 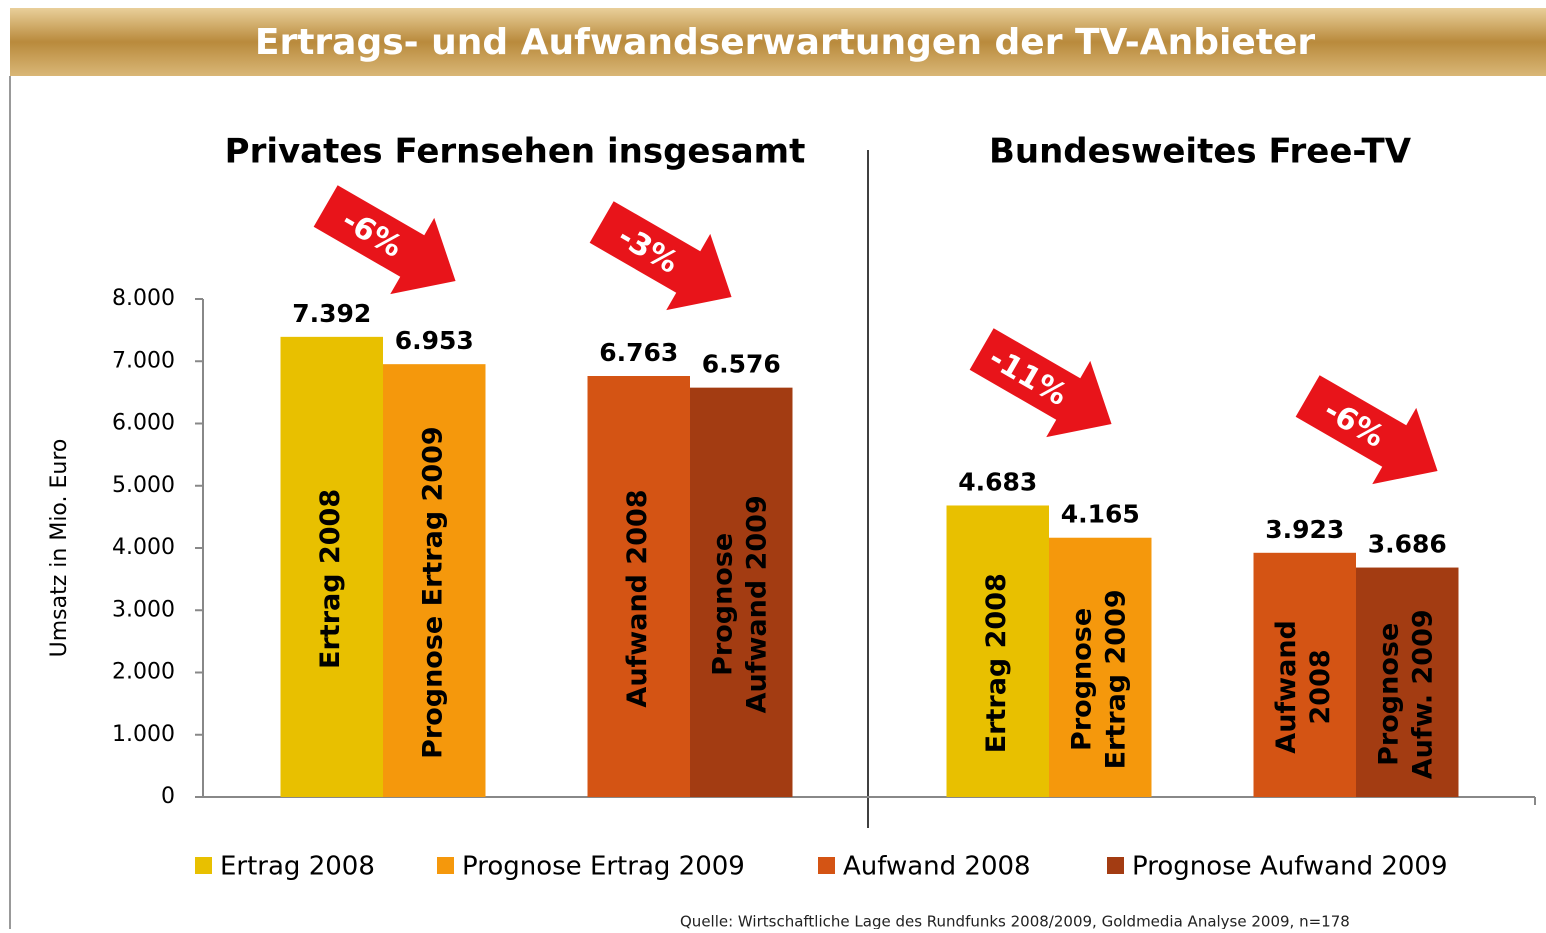 What do you see at coordinates (1407, 544) in the screenshot?
I see `value-label: 3.686` at bounding box center [1407, 544].